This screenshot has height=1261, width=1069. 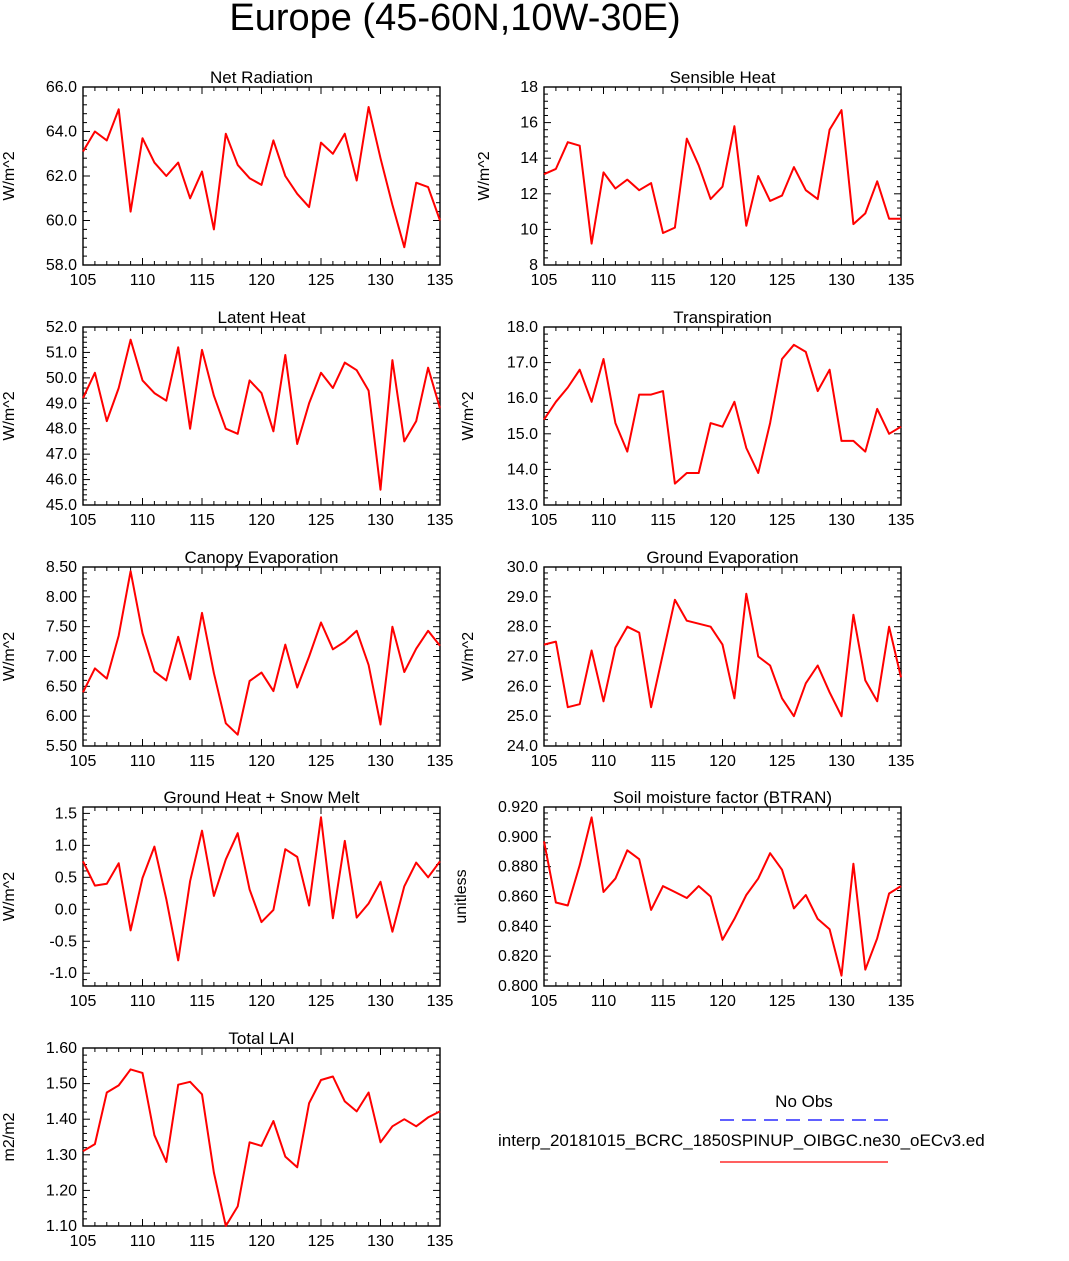 What do you see at coordinates (522, 567) in the screenshot?
I see `y-tick-label: 30.0` at bounding box center [522, 567].